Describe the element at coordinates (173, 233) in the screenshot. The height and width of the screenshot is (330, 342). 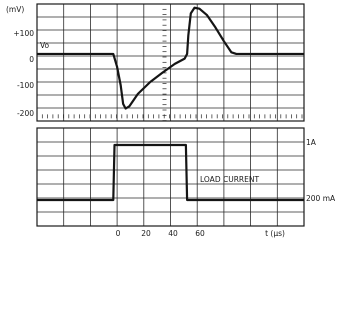
I see `x-tick-label-40: 40` at that location.